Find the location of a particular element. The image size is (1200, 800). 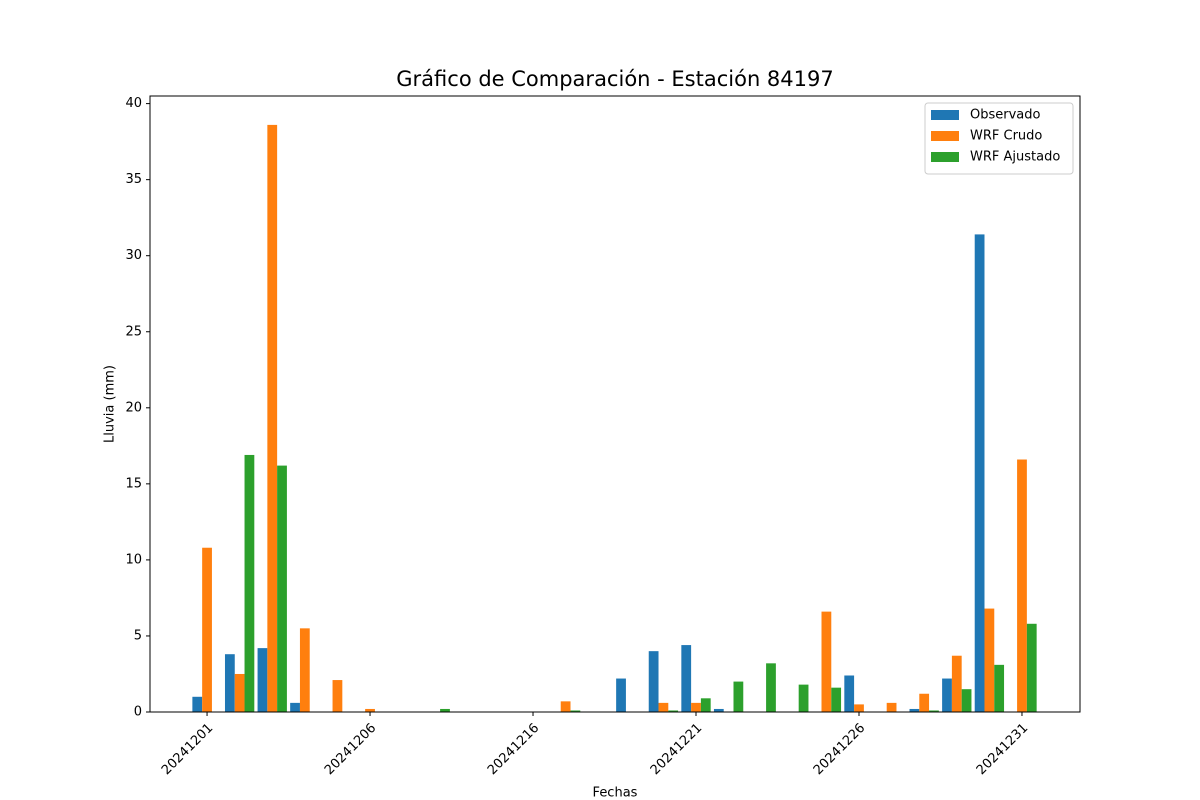

y-tick-label: 20 is located at coordinates (133, 407).